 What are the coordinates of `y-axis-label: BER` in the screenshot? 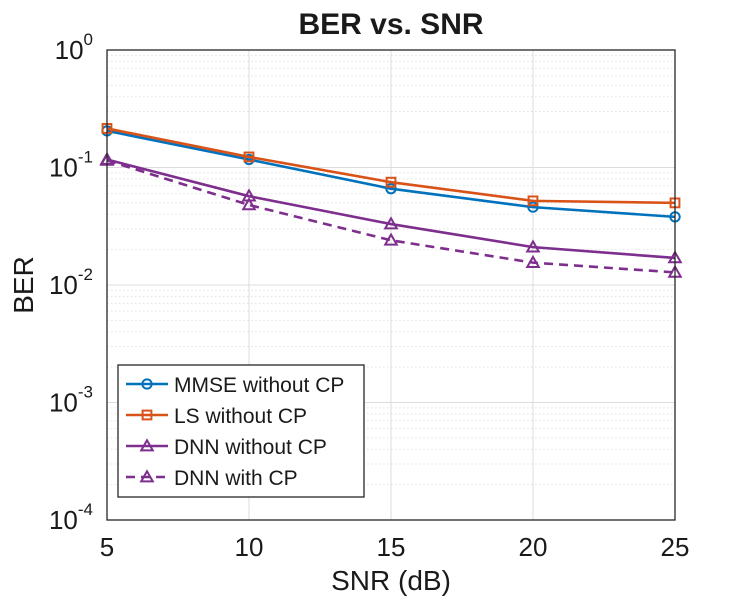 It's located at (23, 285).